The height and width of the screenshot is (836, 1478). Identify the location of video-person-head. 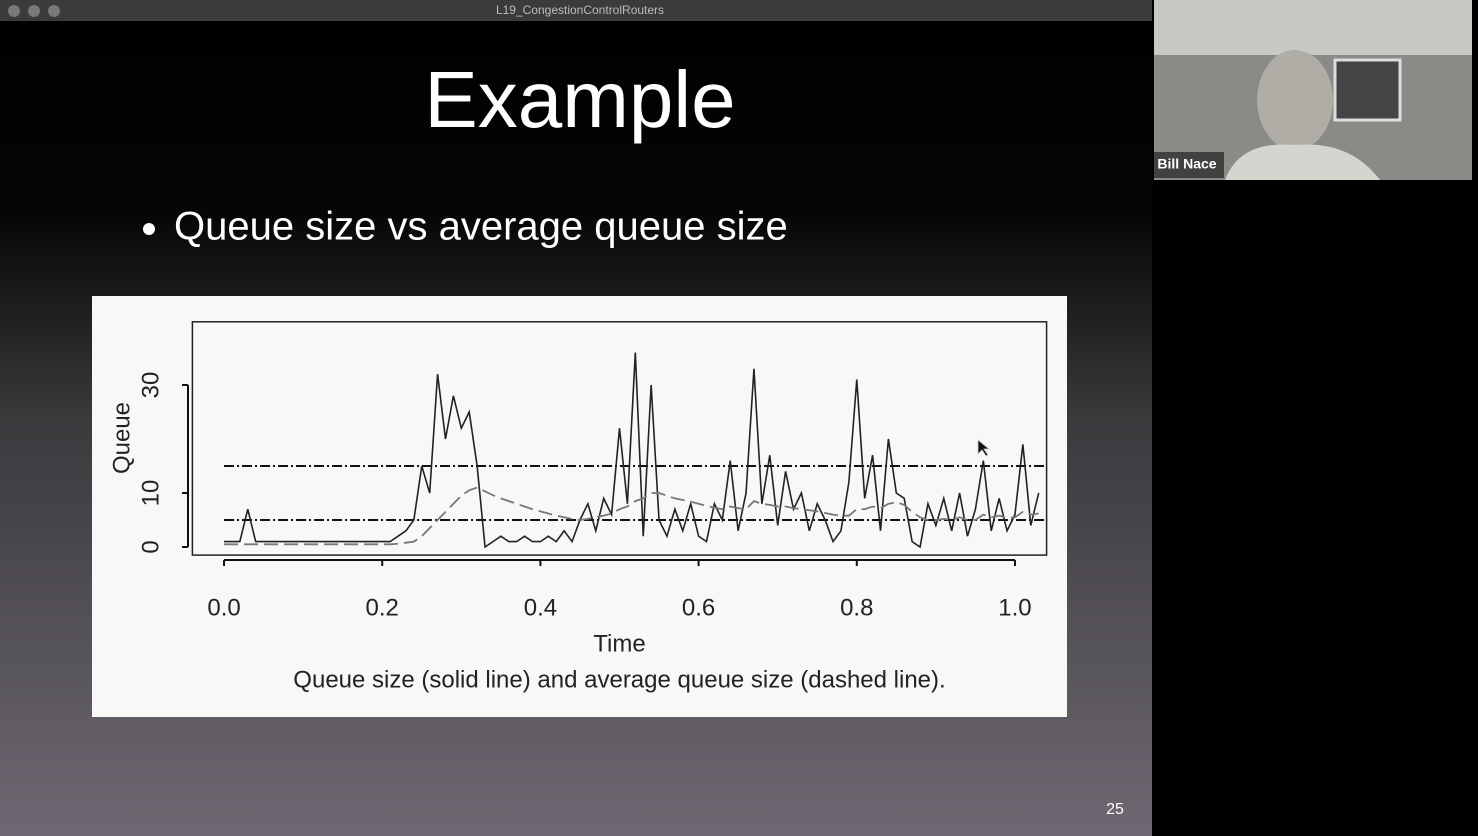
(1295, 100).